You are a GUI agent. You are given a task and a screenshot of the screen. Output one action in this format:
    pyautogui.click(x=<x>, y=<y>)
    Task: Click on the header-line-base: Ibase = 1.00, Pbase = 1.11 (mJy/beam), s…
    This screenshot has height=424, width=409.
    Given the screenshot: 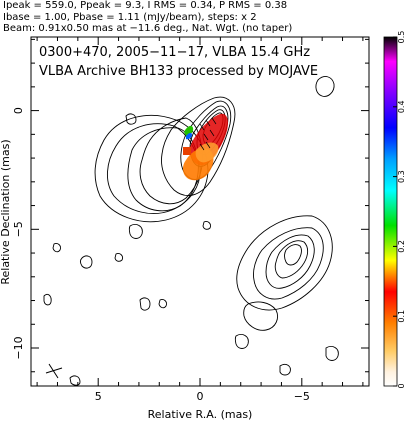 What is the action you would take?
    pyautogui.click(x=130, y=17)
    